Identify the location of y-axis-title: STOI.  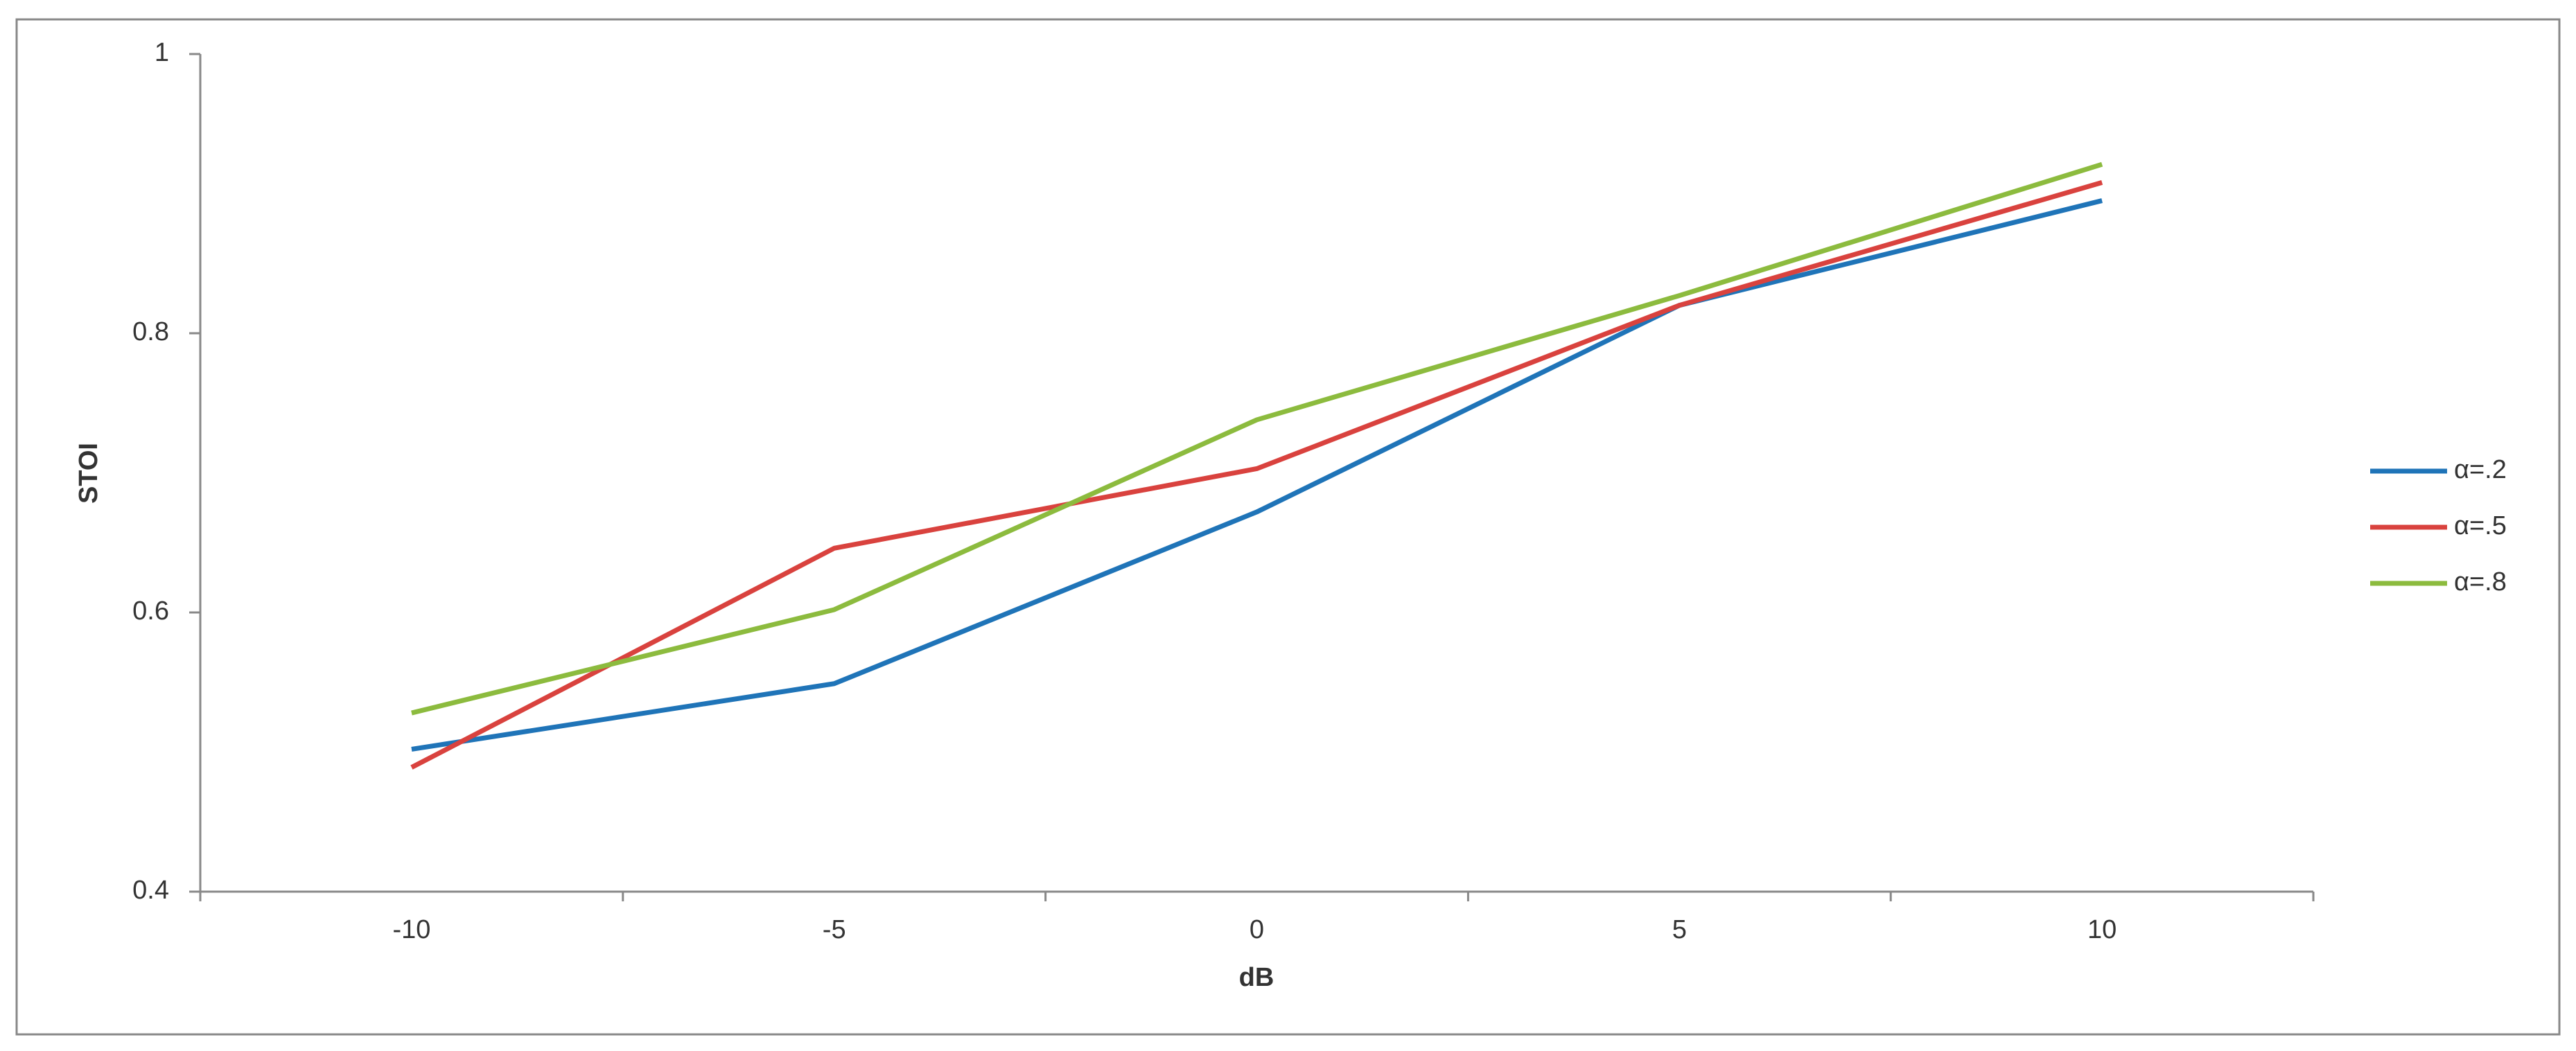
(88, 474).